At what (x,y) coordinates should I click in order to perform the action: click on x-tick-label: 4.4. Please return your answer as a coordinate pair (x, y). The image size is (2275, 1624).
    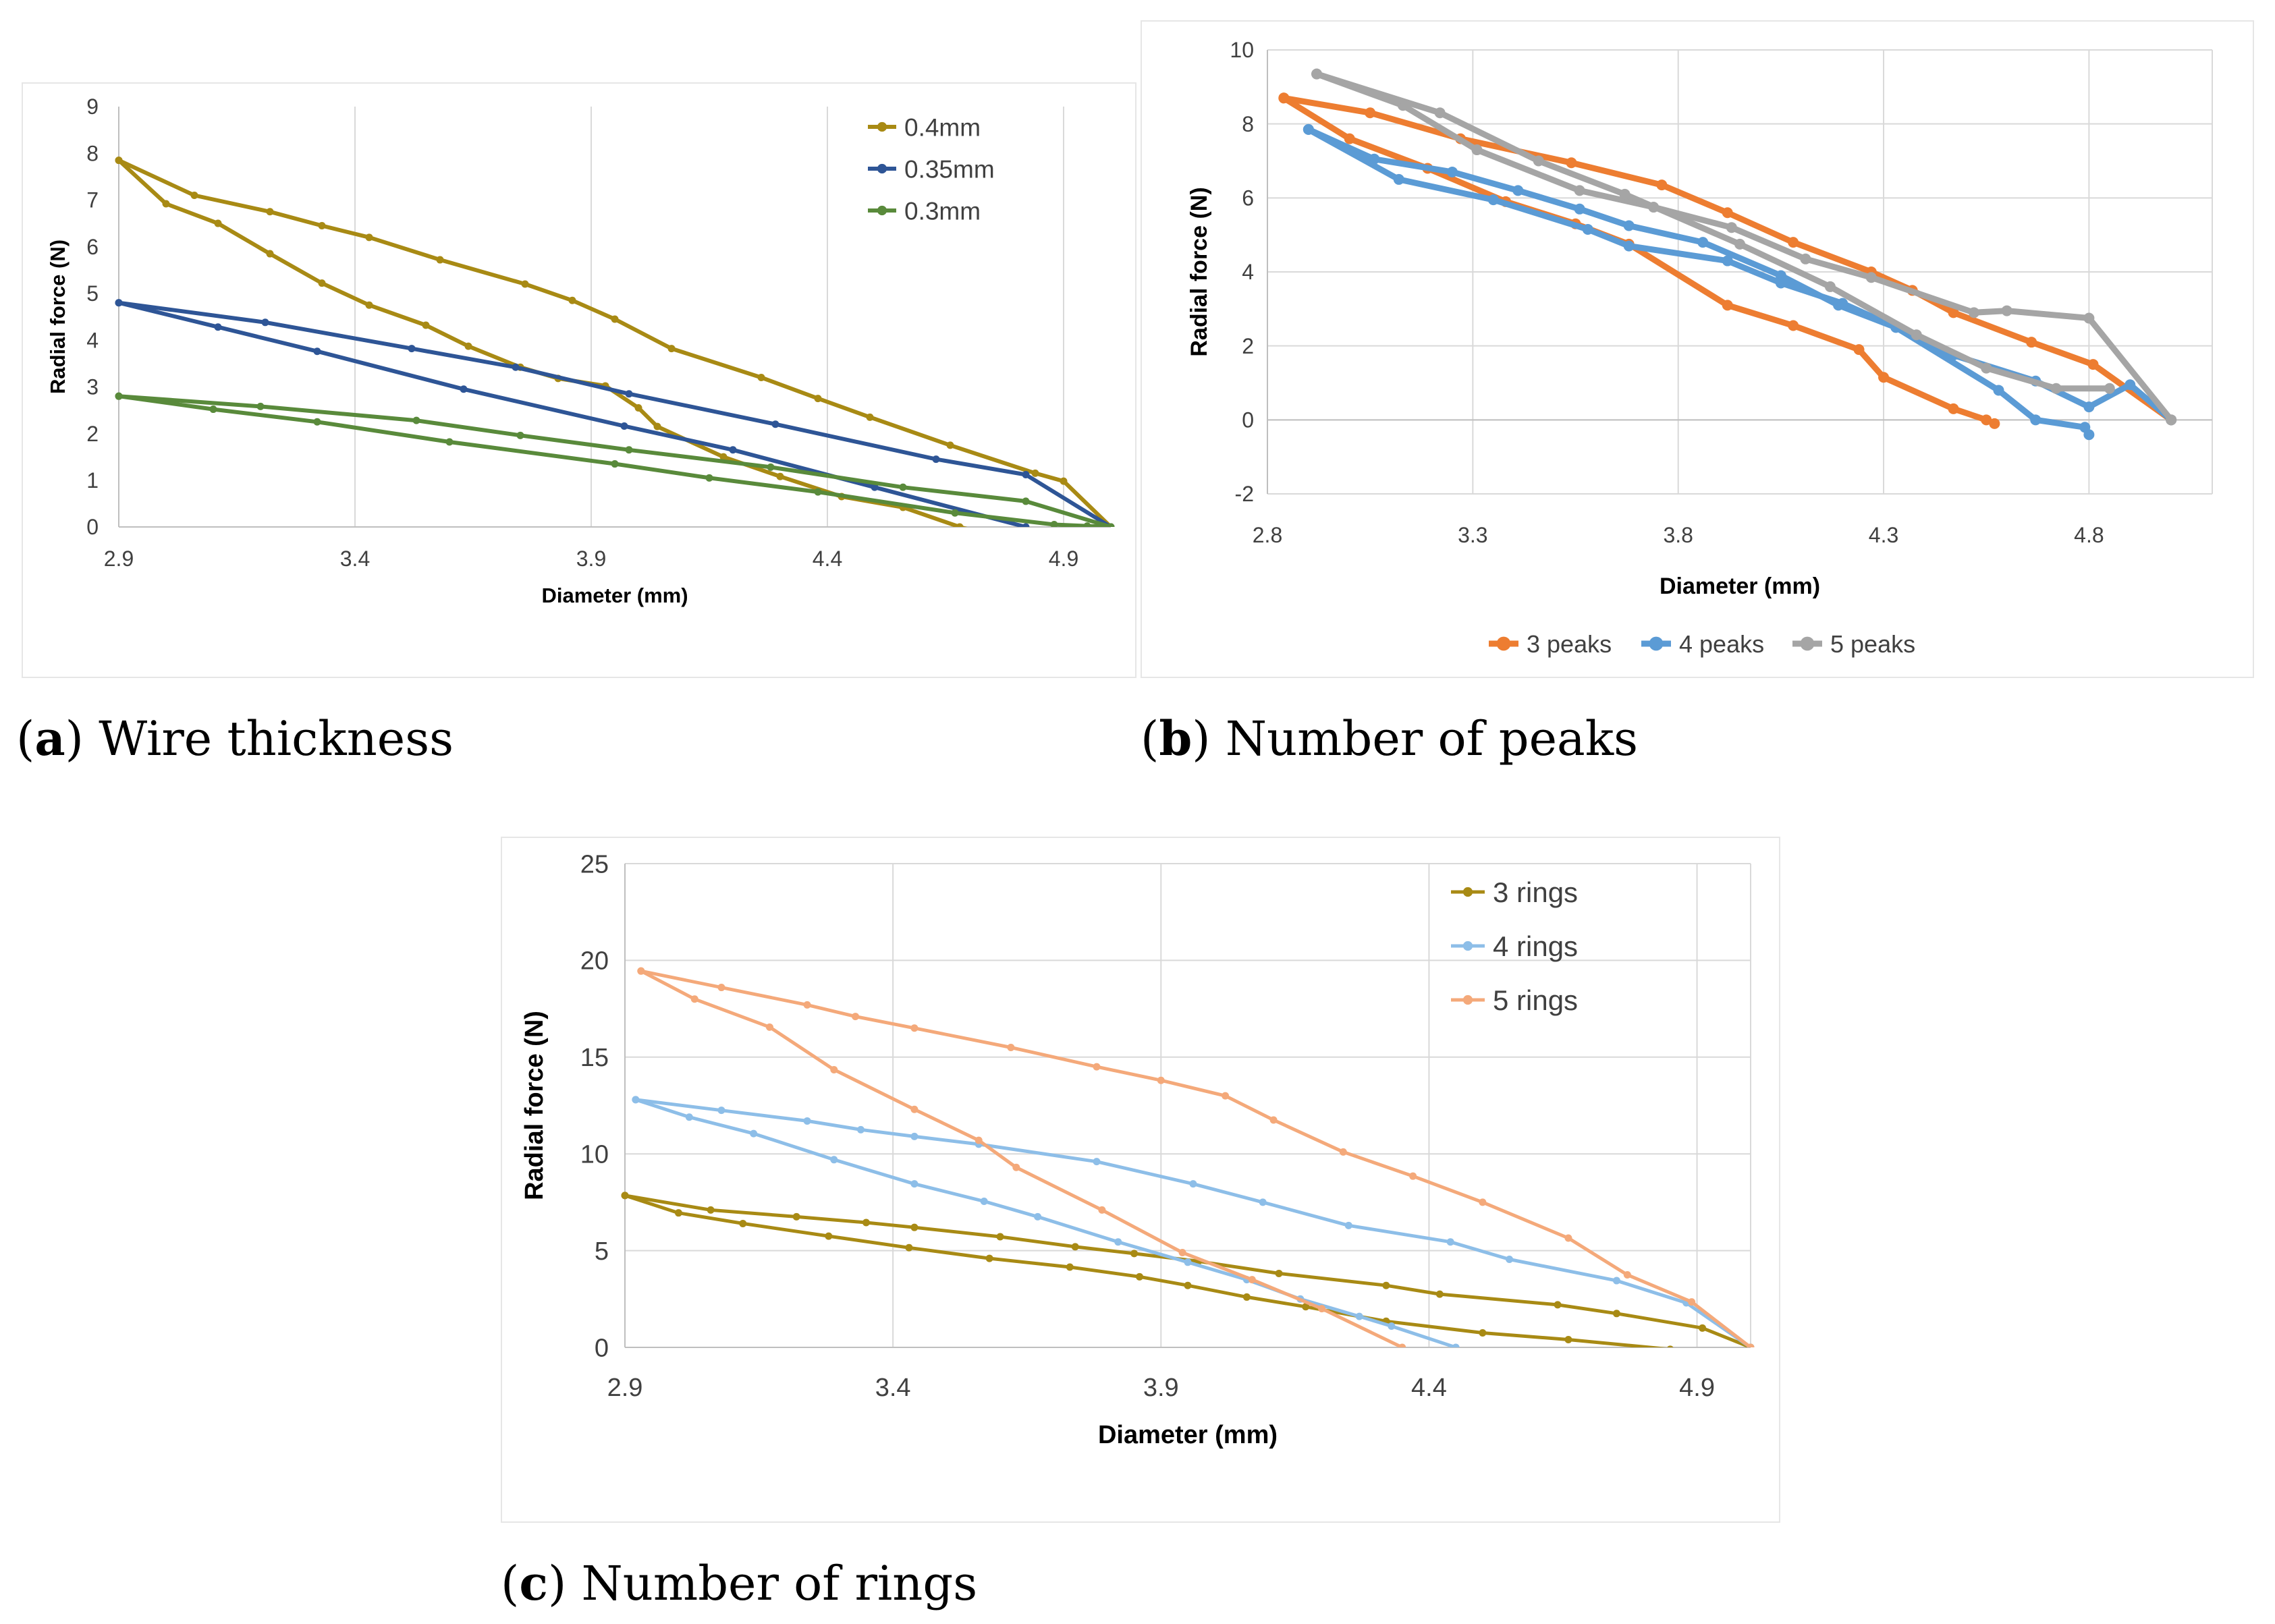
    Looking at the image, I should click on (1429, 1388).